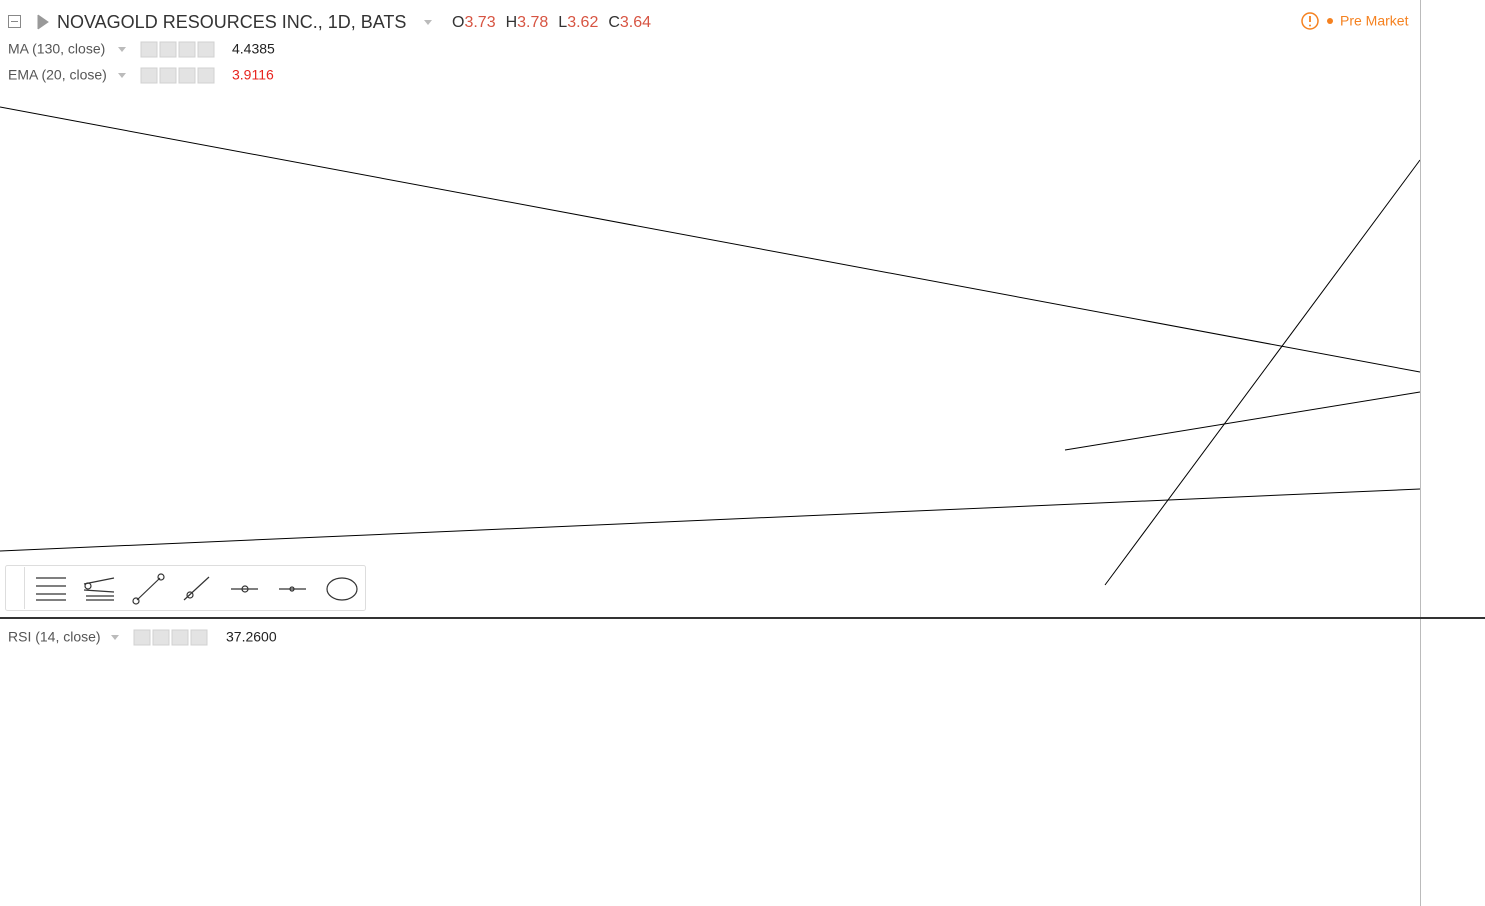 Image resolution: width=1485 pixels, height=906 pixels. I want to click on indicator-value: 37.2600, so click(251, 637).